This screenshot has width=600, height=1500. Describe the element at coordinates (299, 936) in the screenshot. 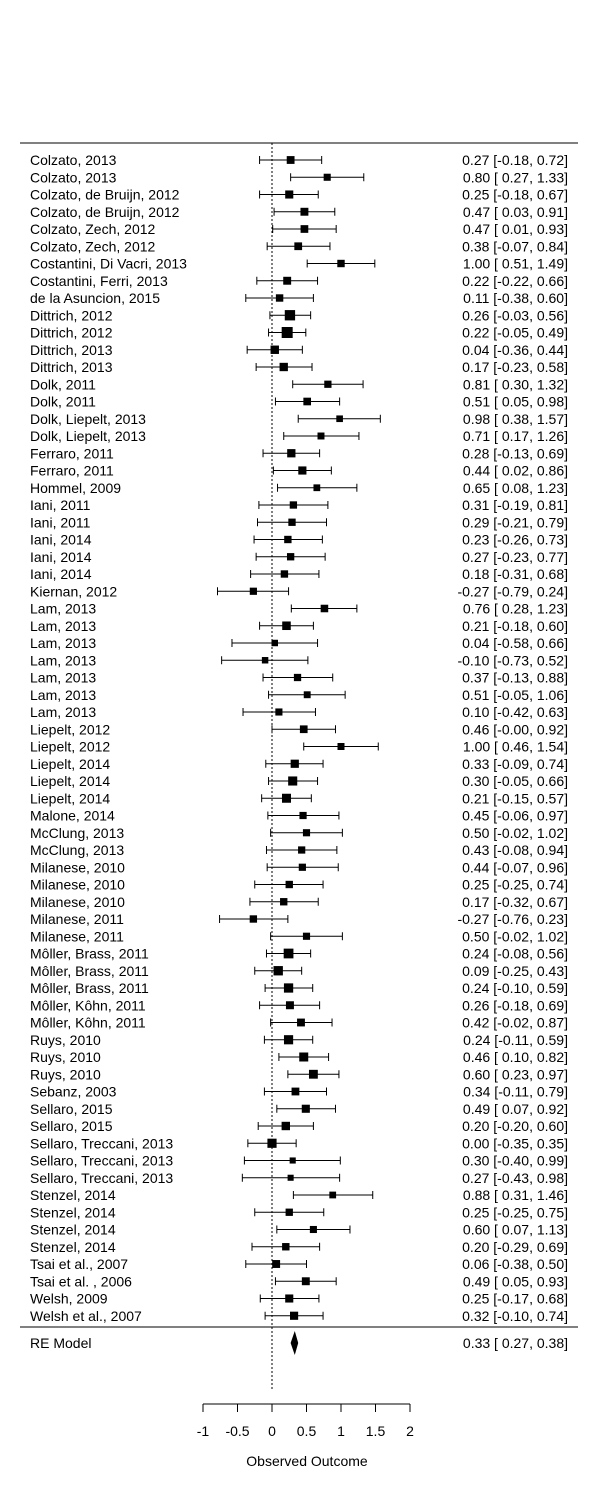

I see `study-row: Milanese, 2011 0.50 [-0.02, 1.02]` at that location.